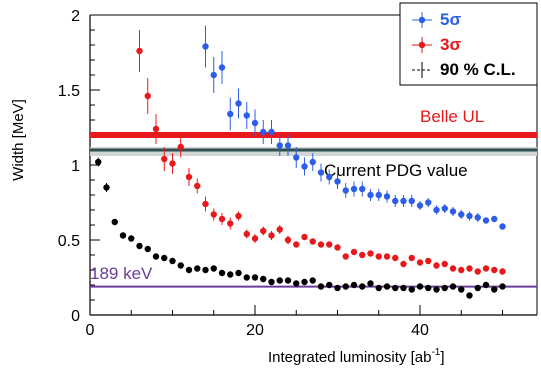  Describe the element at coordinates (356, 356) in the screenshot. I see `x-axis-title: Integrated luminosity [ab-1]` at that location.